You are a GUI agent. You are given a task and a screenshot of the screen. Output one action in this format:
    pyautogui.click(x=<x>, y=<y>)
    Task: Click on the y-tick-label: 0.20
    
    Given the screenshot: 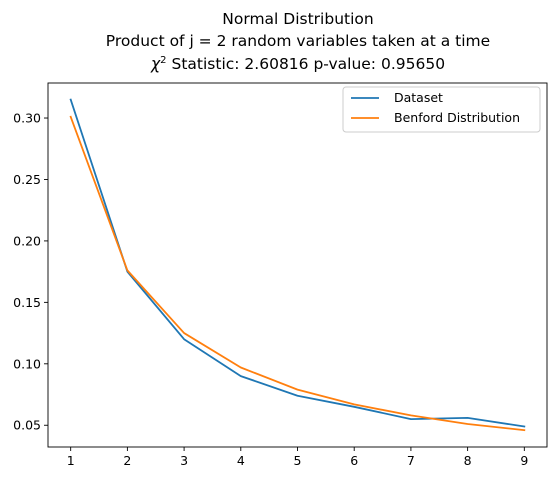 What is the action you would take?
    pyautogui.click(x=27, y=240)
    